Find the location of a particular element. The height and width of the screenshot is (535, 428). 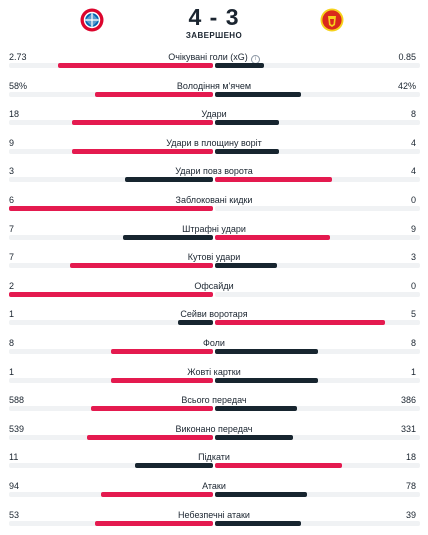

home-value: 11 is located at coordinates (14, 457).